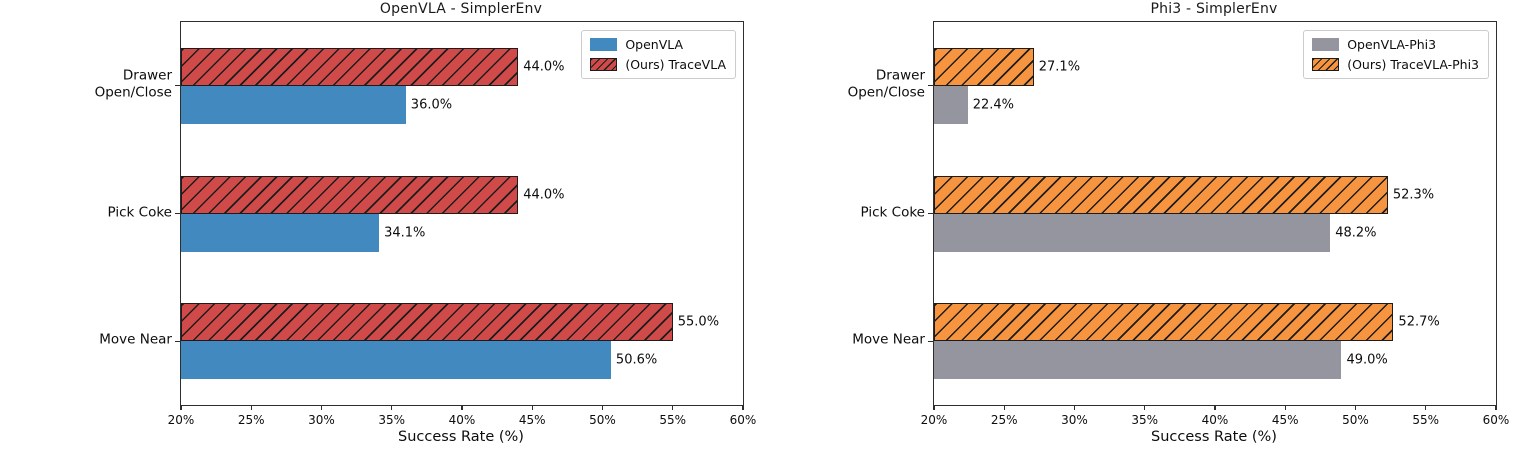 The height and width of the screenshot is (457, 1522). What do you see at coordinates (1413, 194) in the screenshot?
I see `bar-value-label: 52.3%` at bounding box center [1413, 194].